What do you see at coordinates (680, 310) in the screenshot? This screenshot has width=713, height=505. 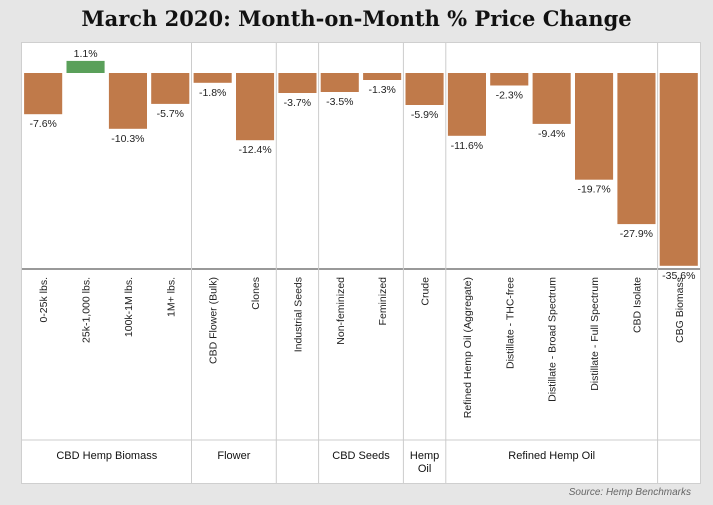 I see `category-label-15: CBG Biomass` at bounding box center [680, 310].